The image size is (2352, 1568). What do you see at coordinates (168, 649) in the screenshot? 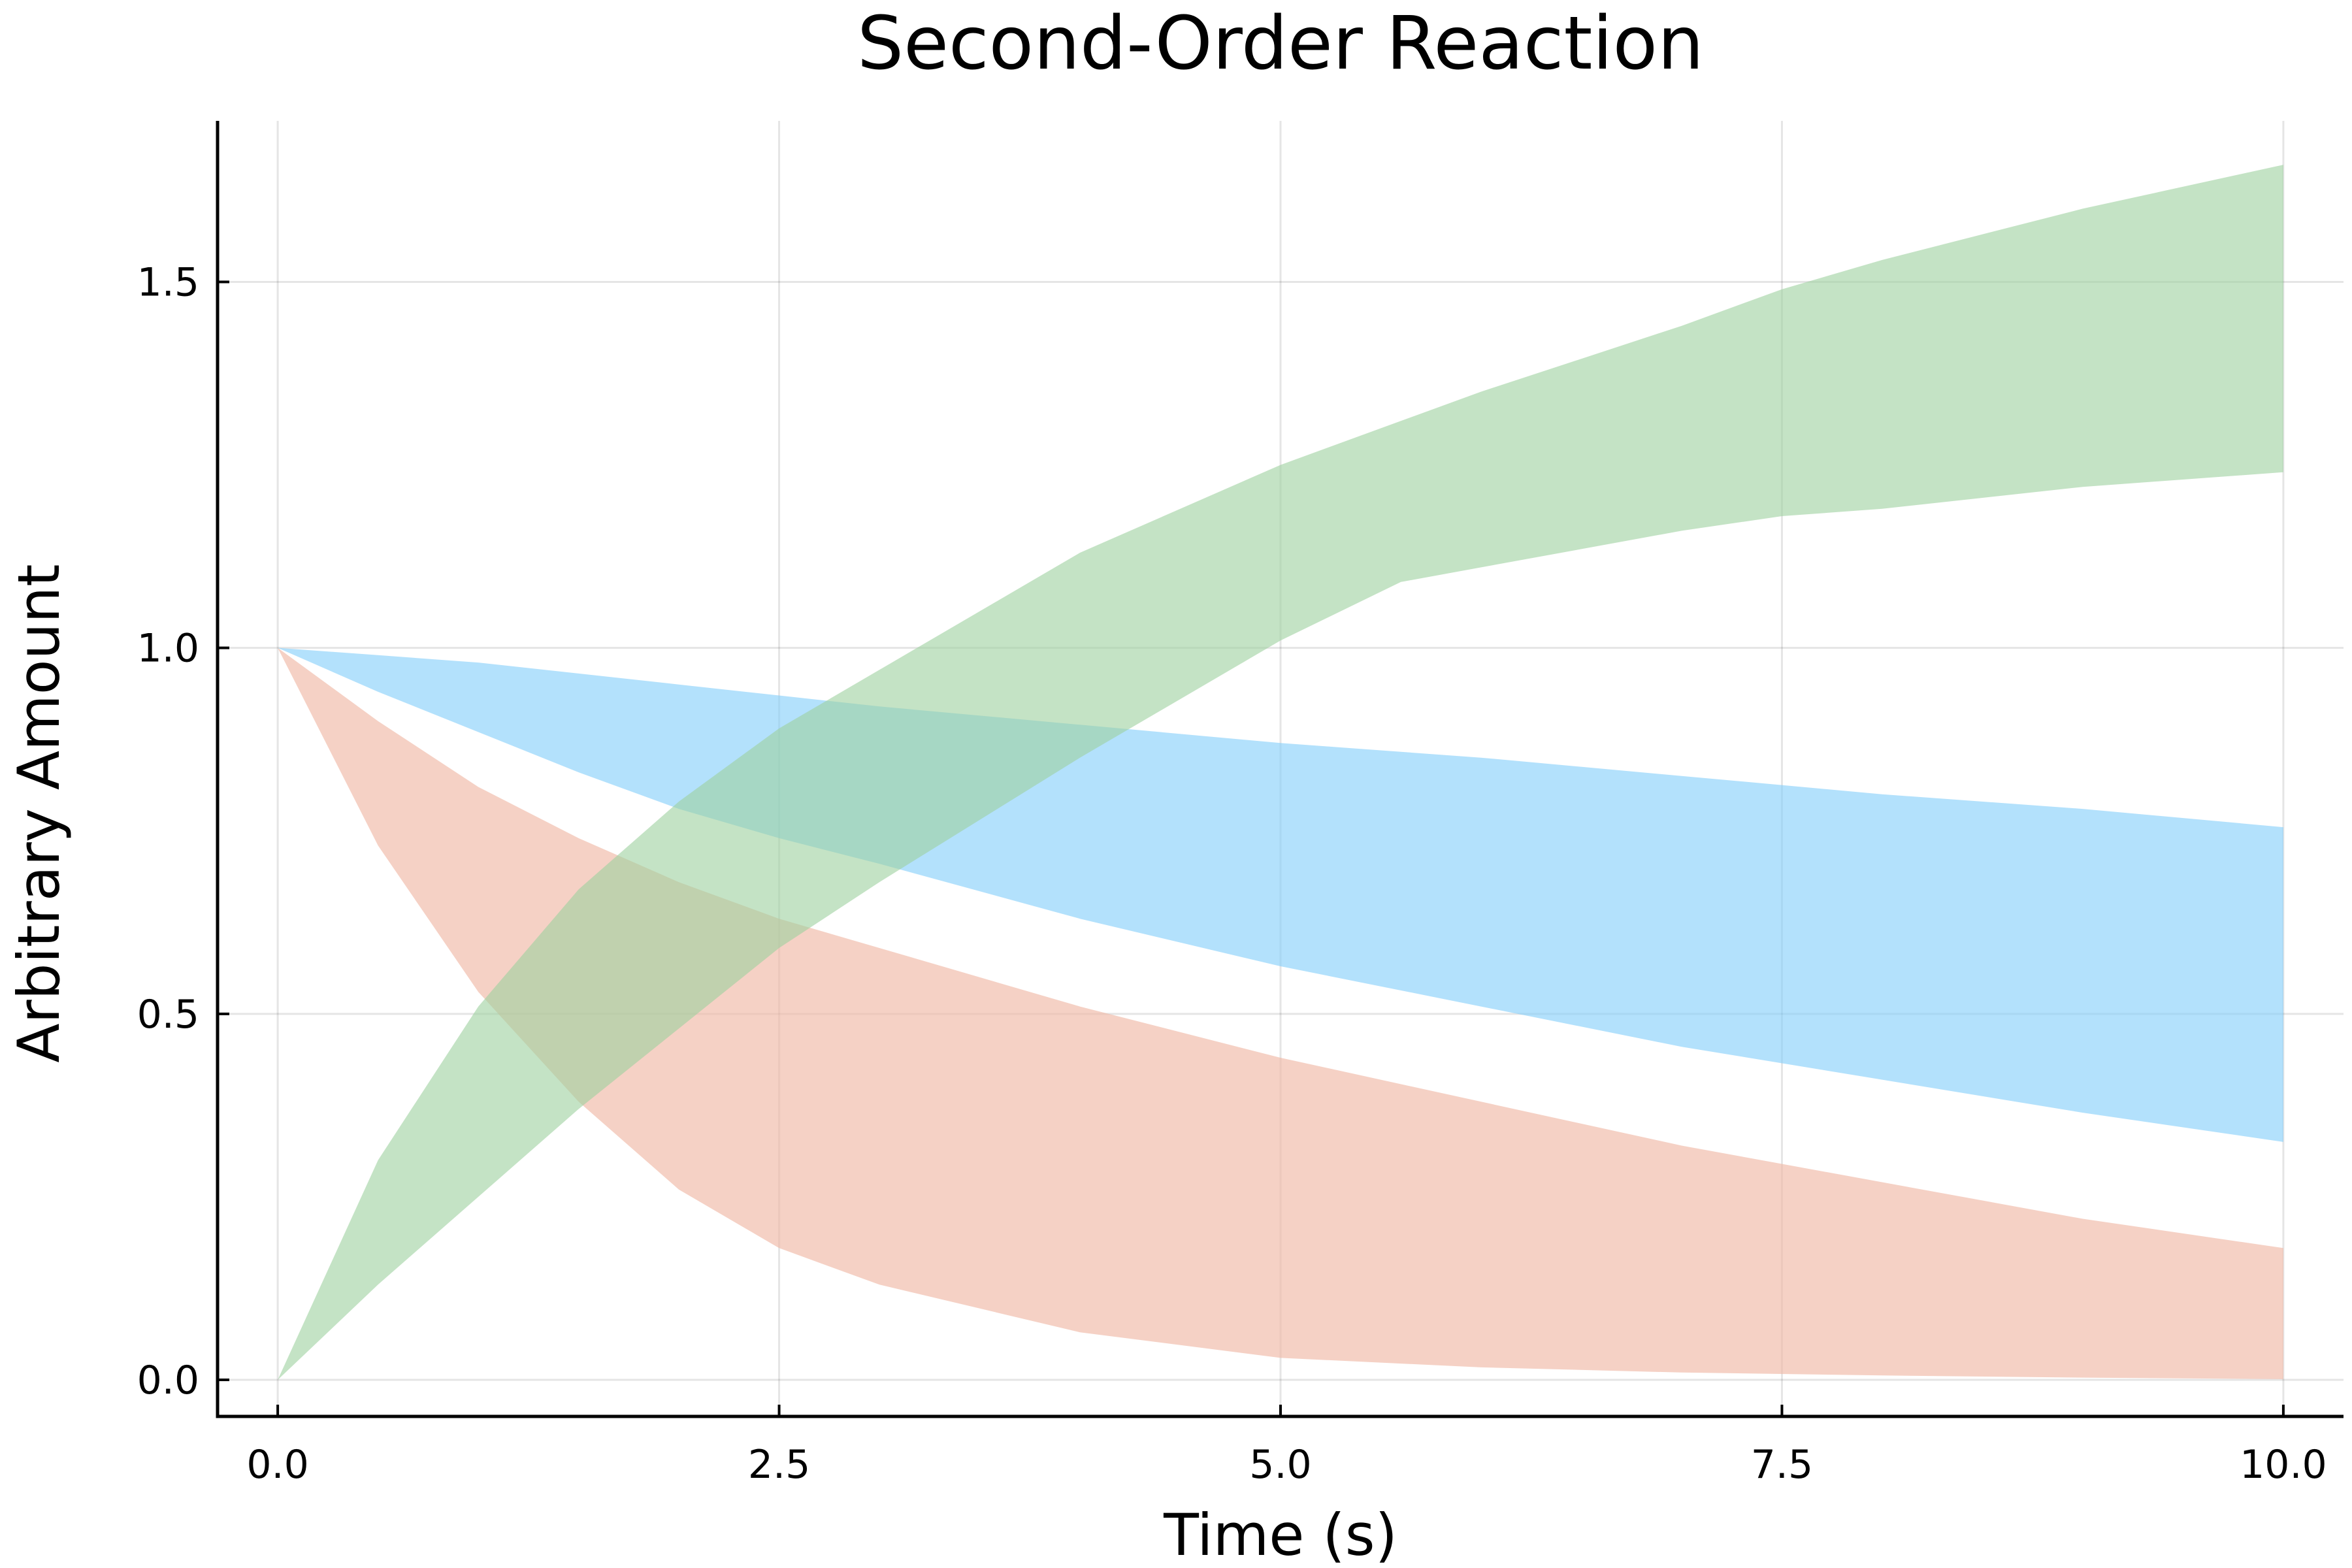
I see `y-tick-label-2: 1.0` at bounding box center [168, 649].